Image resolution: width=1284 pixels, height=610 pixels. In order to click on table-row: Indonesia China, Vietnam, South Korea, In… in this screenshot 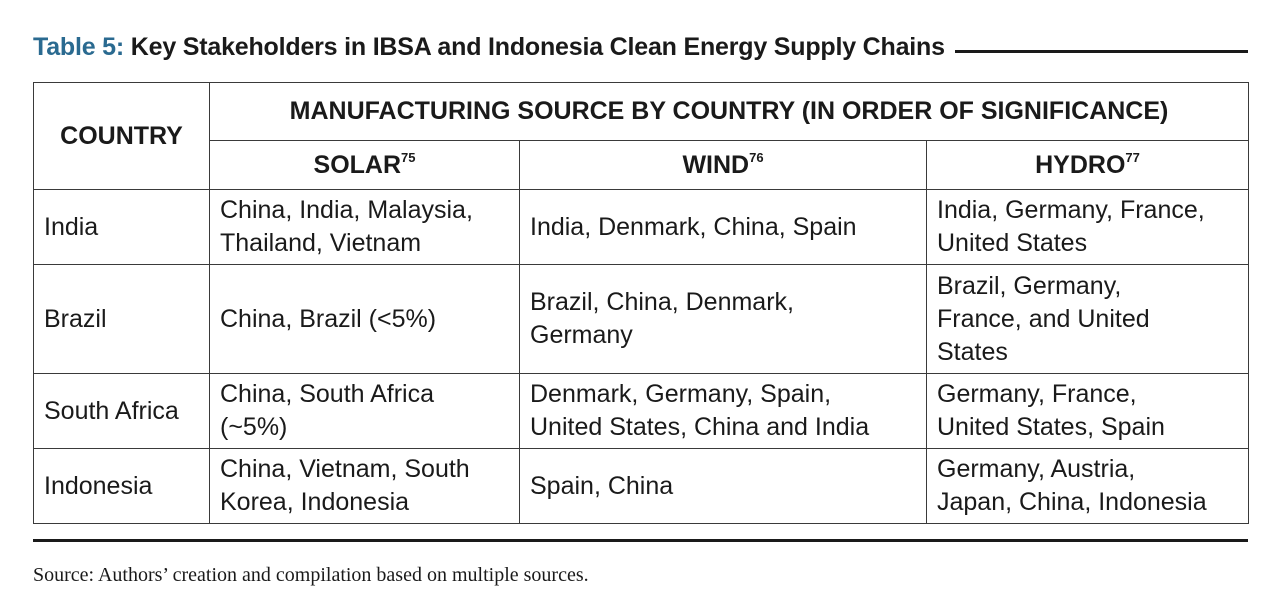, I will do `click(641, 486)`.